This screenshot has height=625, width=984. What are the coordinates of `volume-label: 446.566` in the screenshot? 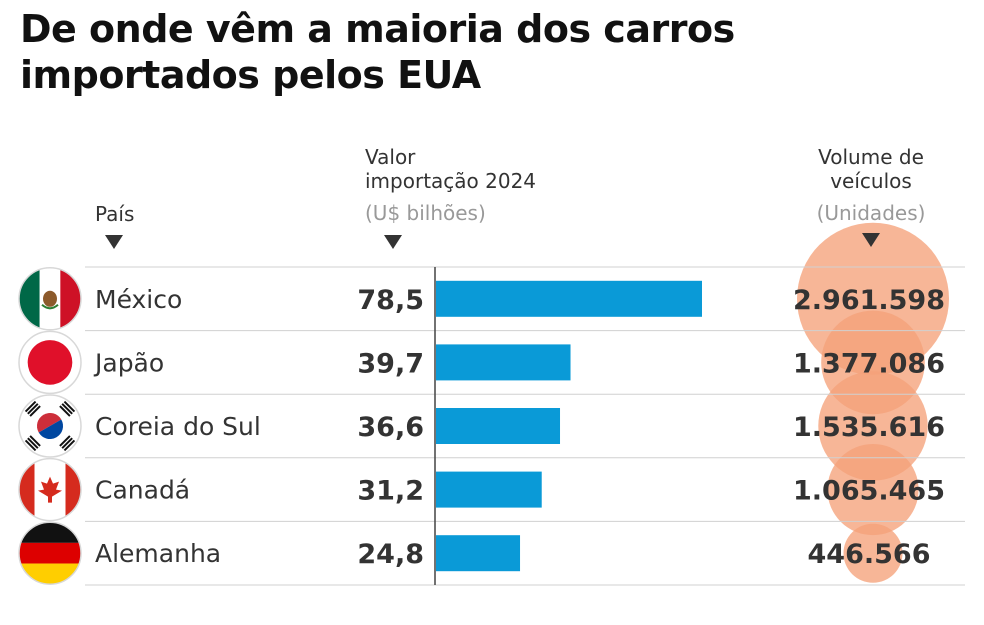 It's located at (869, 554).